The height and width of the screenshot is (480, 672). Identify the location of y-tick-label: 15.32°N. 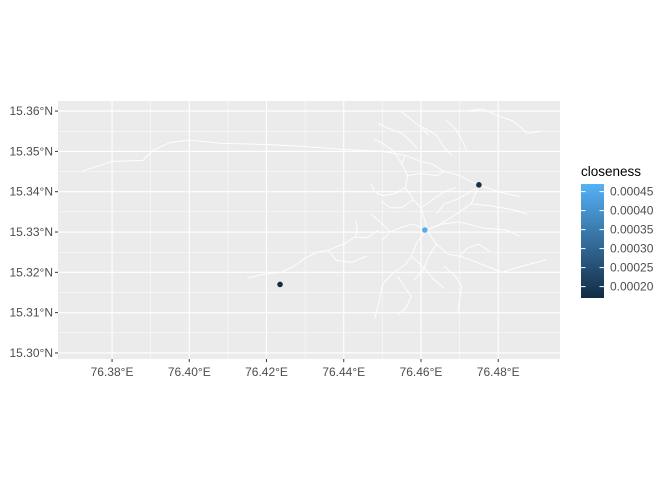
(32, 272).